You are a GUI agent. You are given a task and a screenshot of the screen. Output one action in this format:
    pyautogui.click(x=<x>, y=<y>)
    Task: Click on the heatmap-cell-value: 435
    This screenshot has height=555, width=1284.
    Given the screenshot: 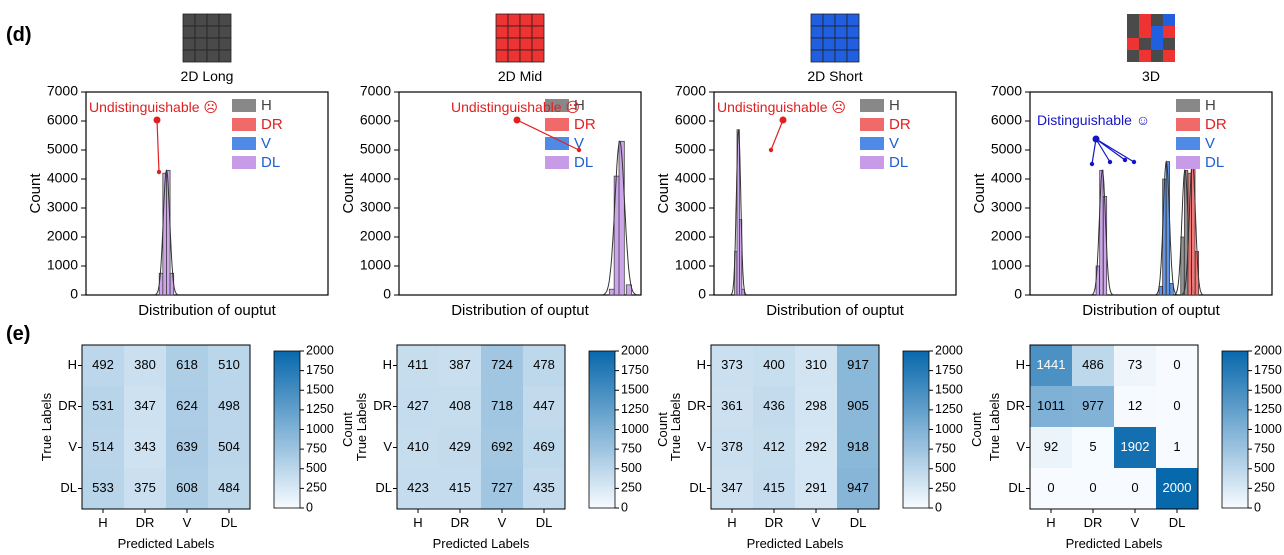 What is the action you would take?
    pyautogui.click(x=544, y=487)
    